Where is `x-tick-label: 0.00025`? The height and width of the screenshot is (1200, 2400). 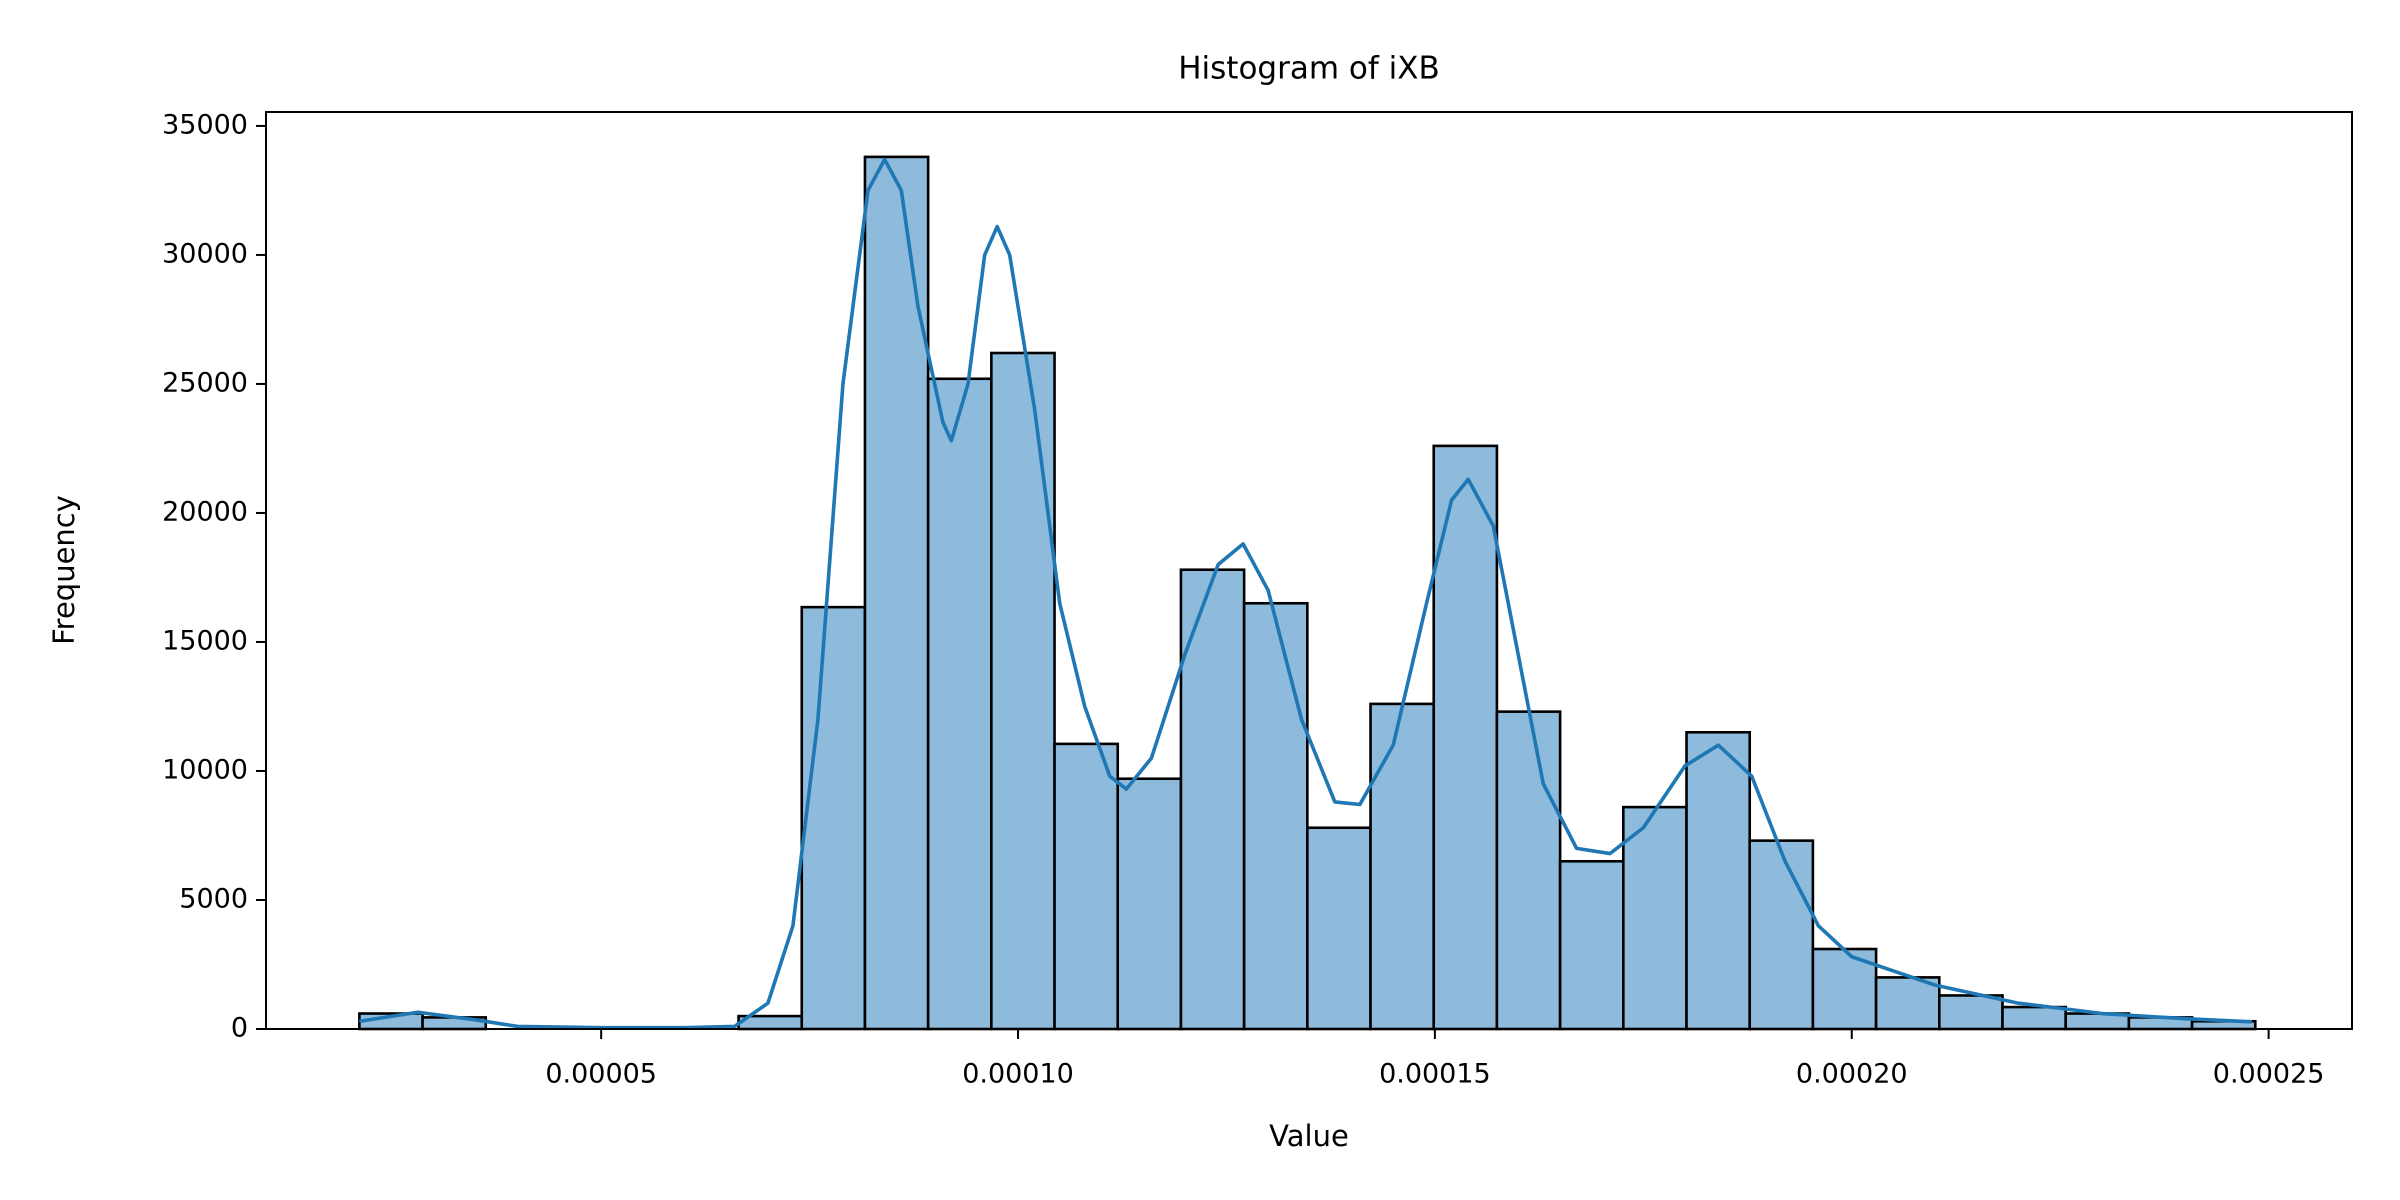
x-tick-label: 0.00025 is located at coordinates (2269, 1074).